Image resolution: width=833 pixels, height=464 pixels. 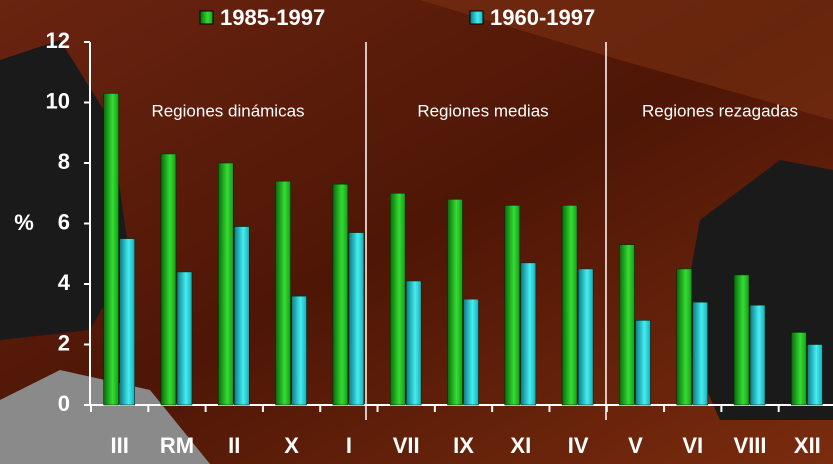 What do you see at coordinates (692, 445) in the screenshot?
I see `x-tick-label: VI` at bounding box center [692, 445].